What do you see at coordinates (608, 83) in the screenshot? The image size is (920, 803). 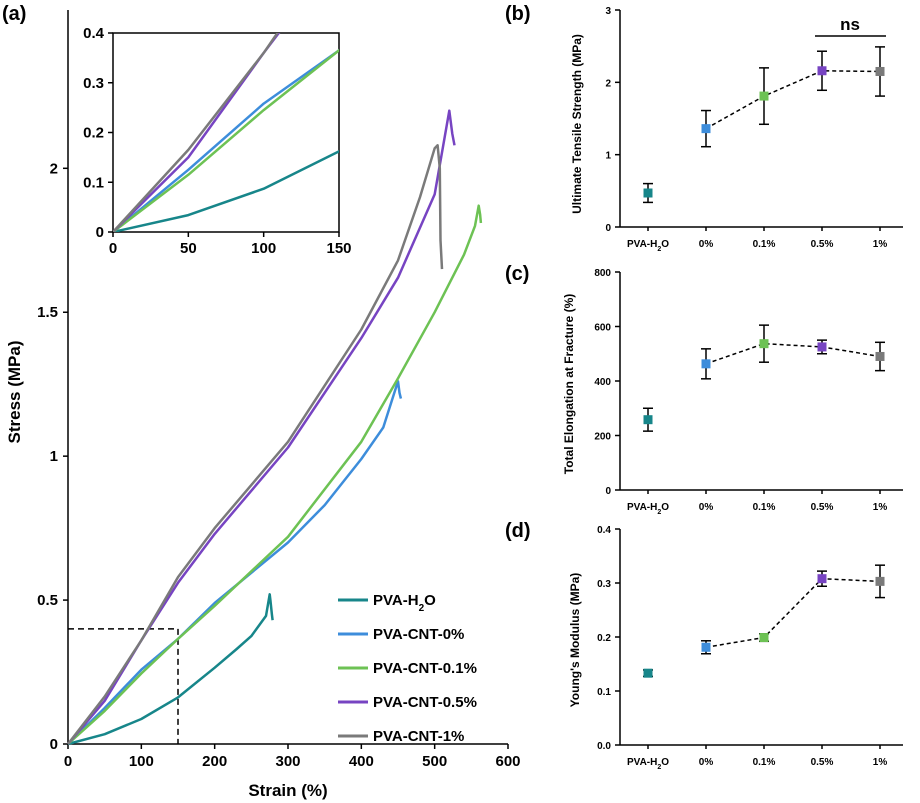 I see `b-y-tick-label: 2` at bounding box center [608, 83].